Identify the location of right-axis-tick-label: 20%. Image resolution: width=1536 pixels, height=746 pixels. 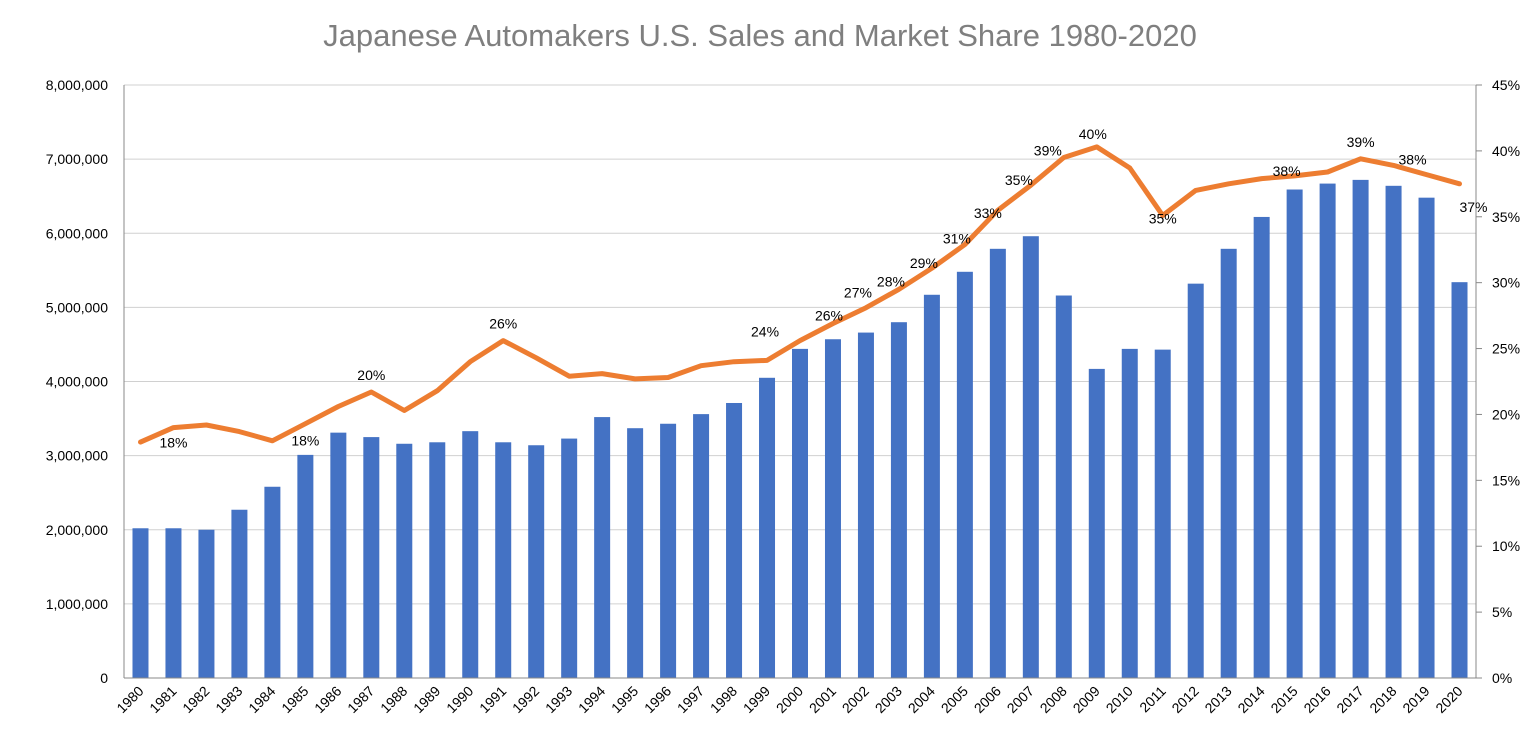
(1506, 414).